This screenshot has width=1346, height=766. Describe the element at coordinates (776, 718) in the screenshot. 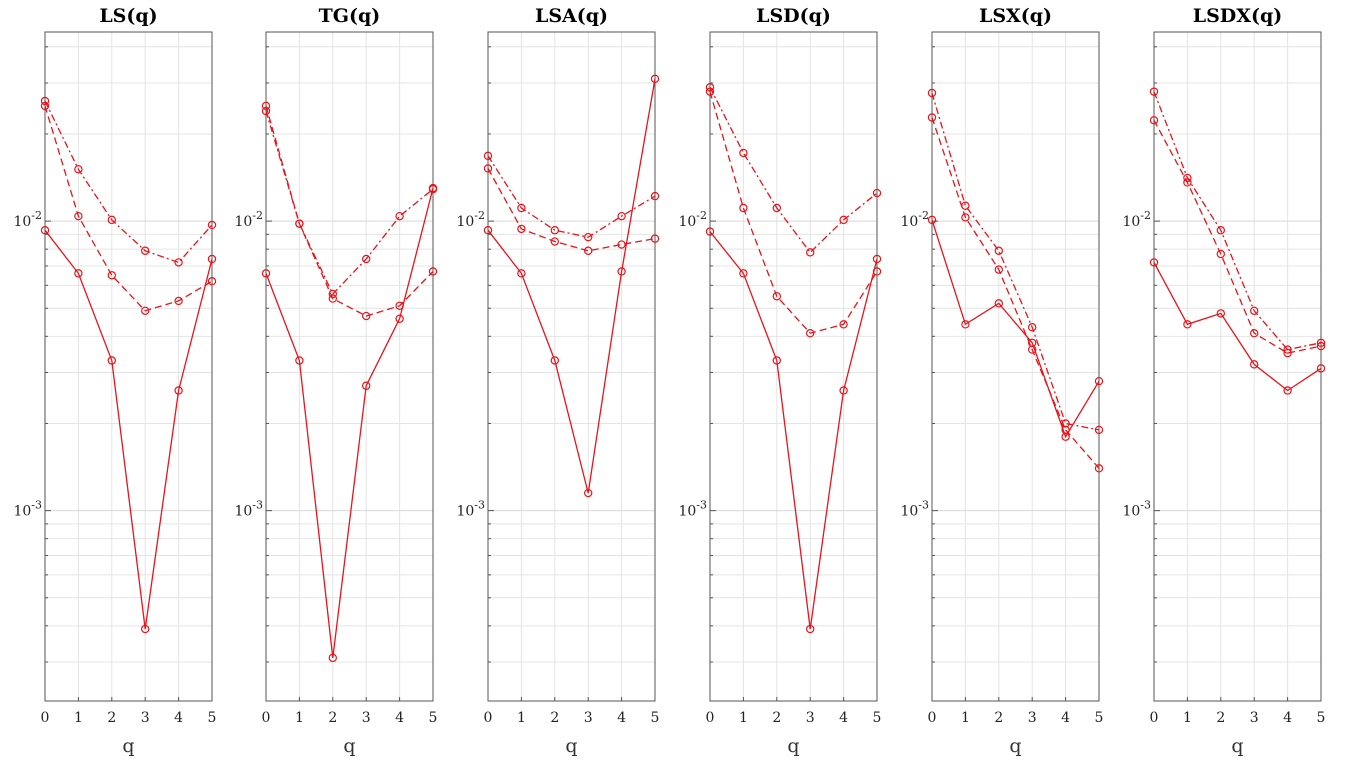

I see `x-tick-label: 2` at that location.